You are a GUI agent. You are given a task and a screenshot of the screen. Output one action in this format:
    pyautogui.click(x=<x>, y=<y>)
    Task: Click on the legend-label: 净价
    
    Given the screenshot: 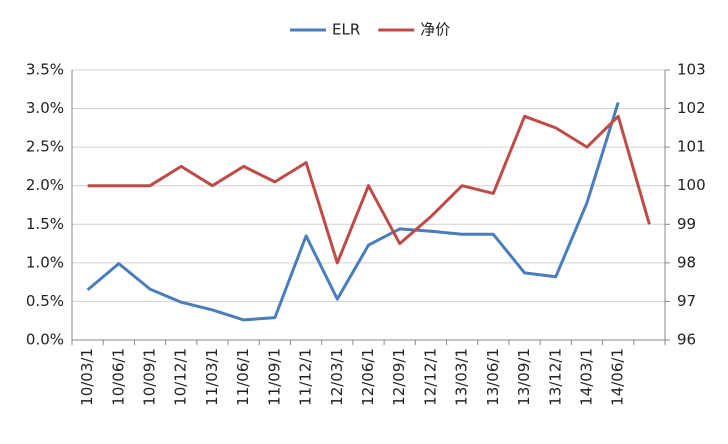 What is the action you would take?
    pyautogui.click(x=435, y=30)
    